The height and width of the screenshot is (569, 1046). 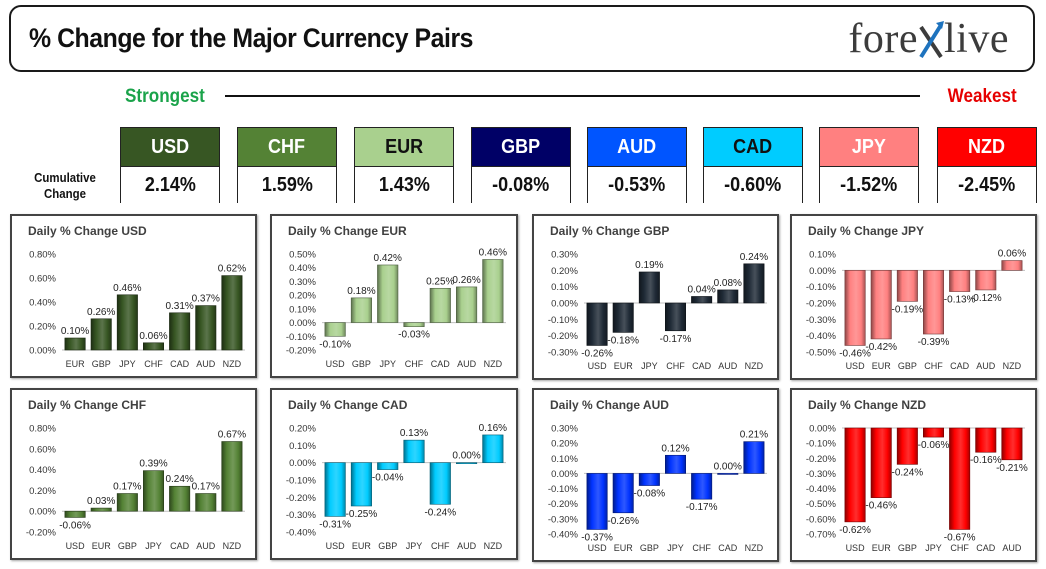 What do you see at coordinates (753, 185) in the screenshot?
I see `cumulative-change-value: -0.60%` at bounding box center [753, 185].